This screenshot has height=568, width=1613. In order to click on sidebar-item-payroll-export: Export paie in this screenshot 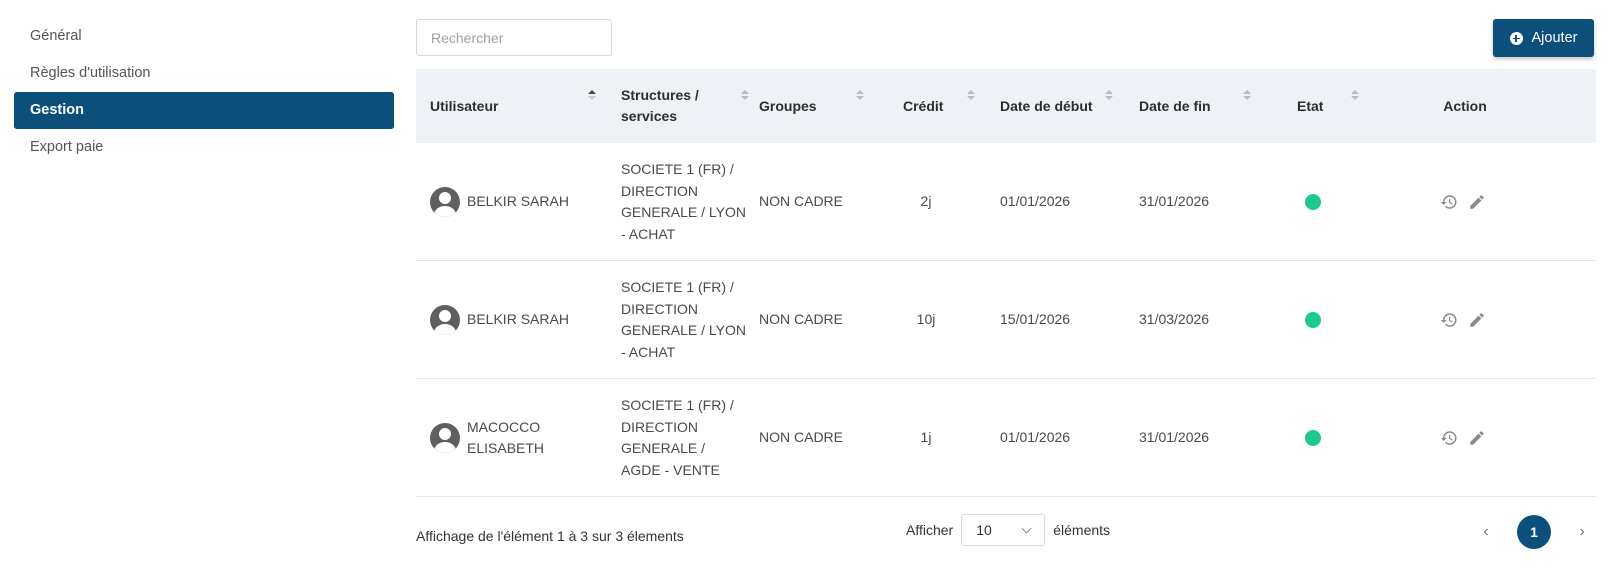, I will do `click(67, 147)`.